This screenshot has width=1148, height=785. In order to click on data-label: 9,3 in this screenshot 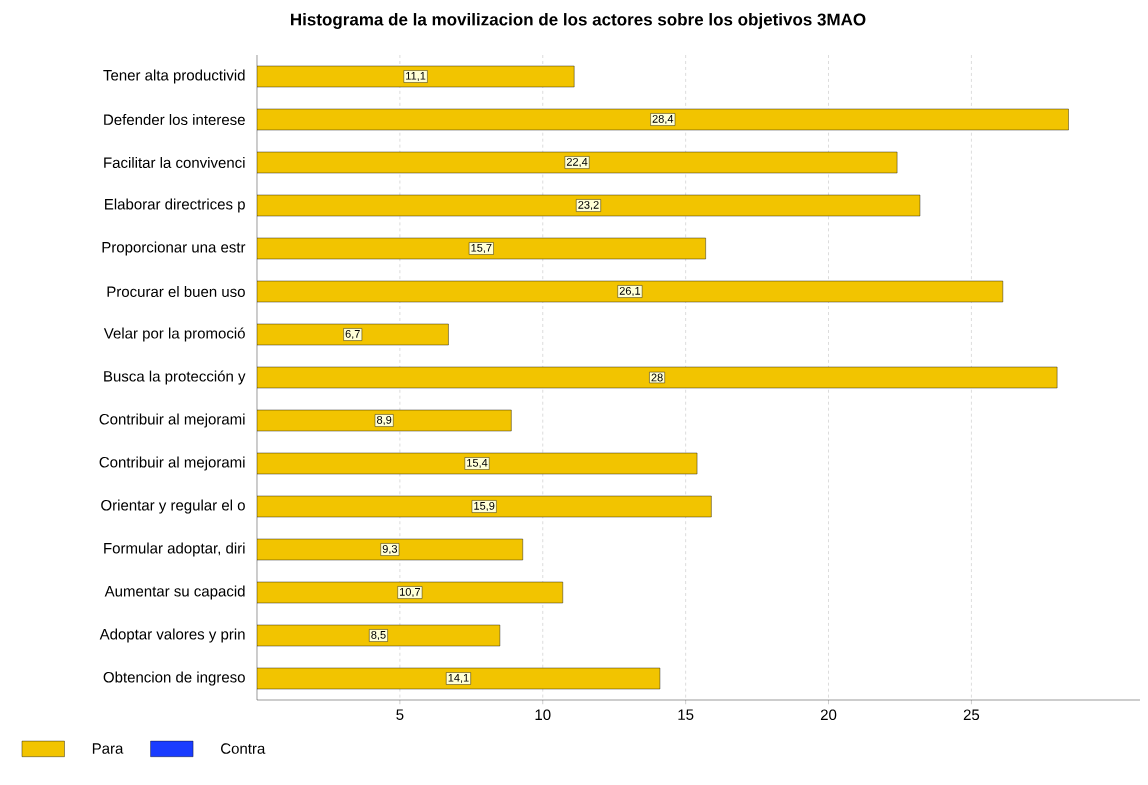, I will do `click(390, 549)`.